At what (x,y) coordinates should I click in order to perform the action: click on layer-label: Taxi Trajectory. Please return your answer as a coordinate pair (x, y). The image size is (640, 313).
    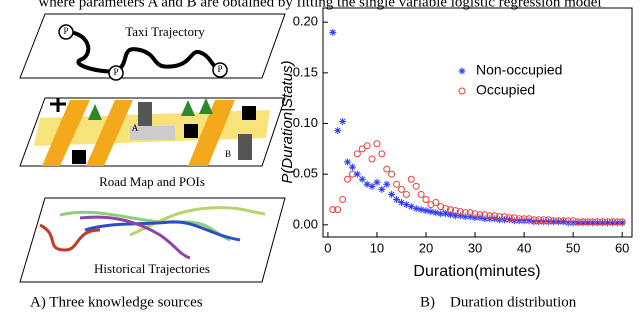
    Looking at the image, I should click on (165, 31).